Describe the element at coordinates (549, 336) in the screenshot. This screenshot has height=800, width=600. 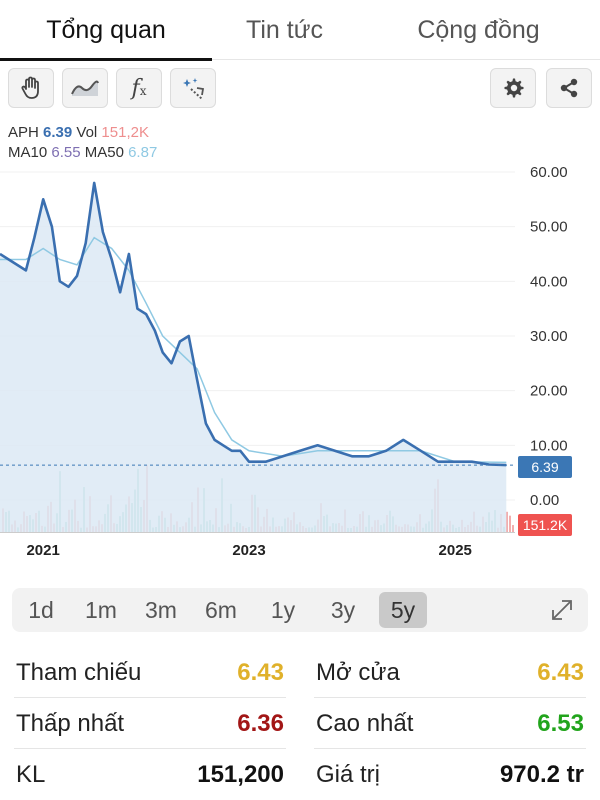
I see `y-tick-label: 30.00` at that location.